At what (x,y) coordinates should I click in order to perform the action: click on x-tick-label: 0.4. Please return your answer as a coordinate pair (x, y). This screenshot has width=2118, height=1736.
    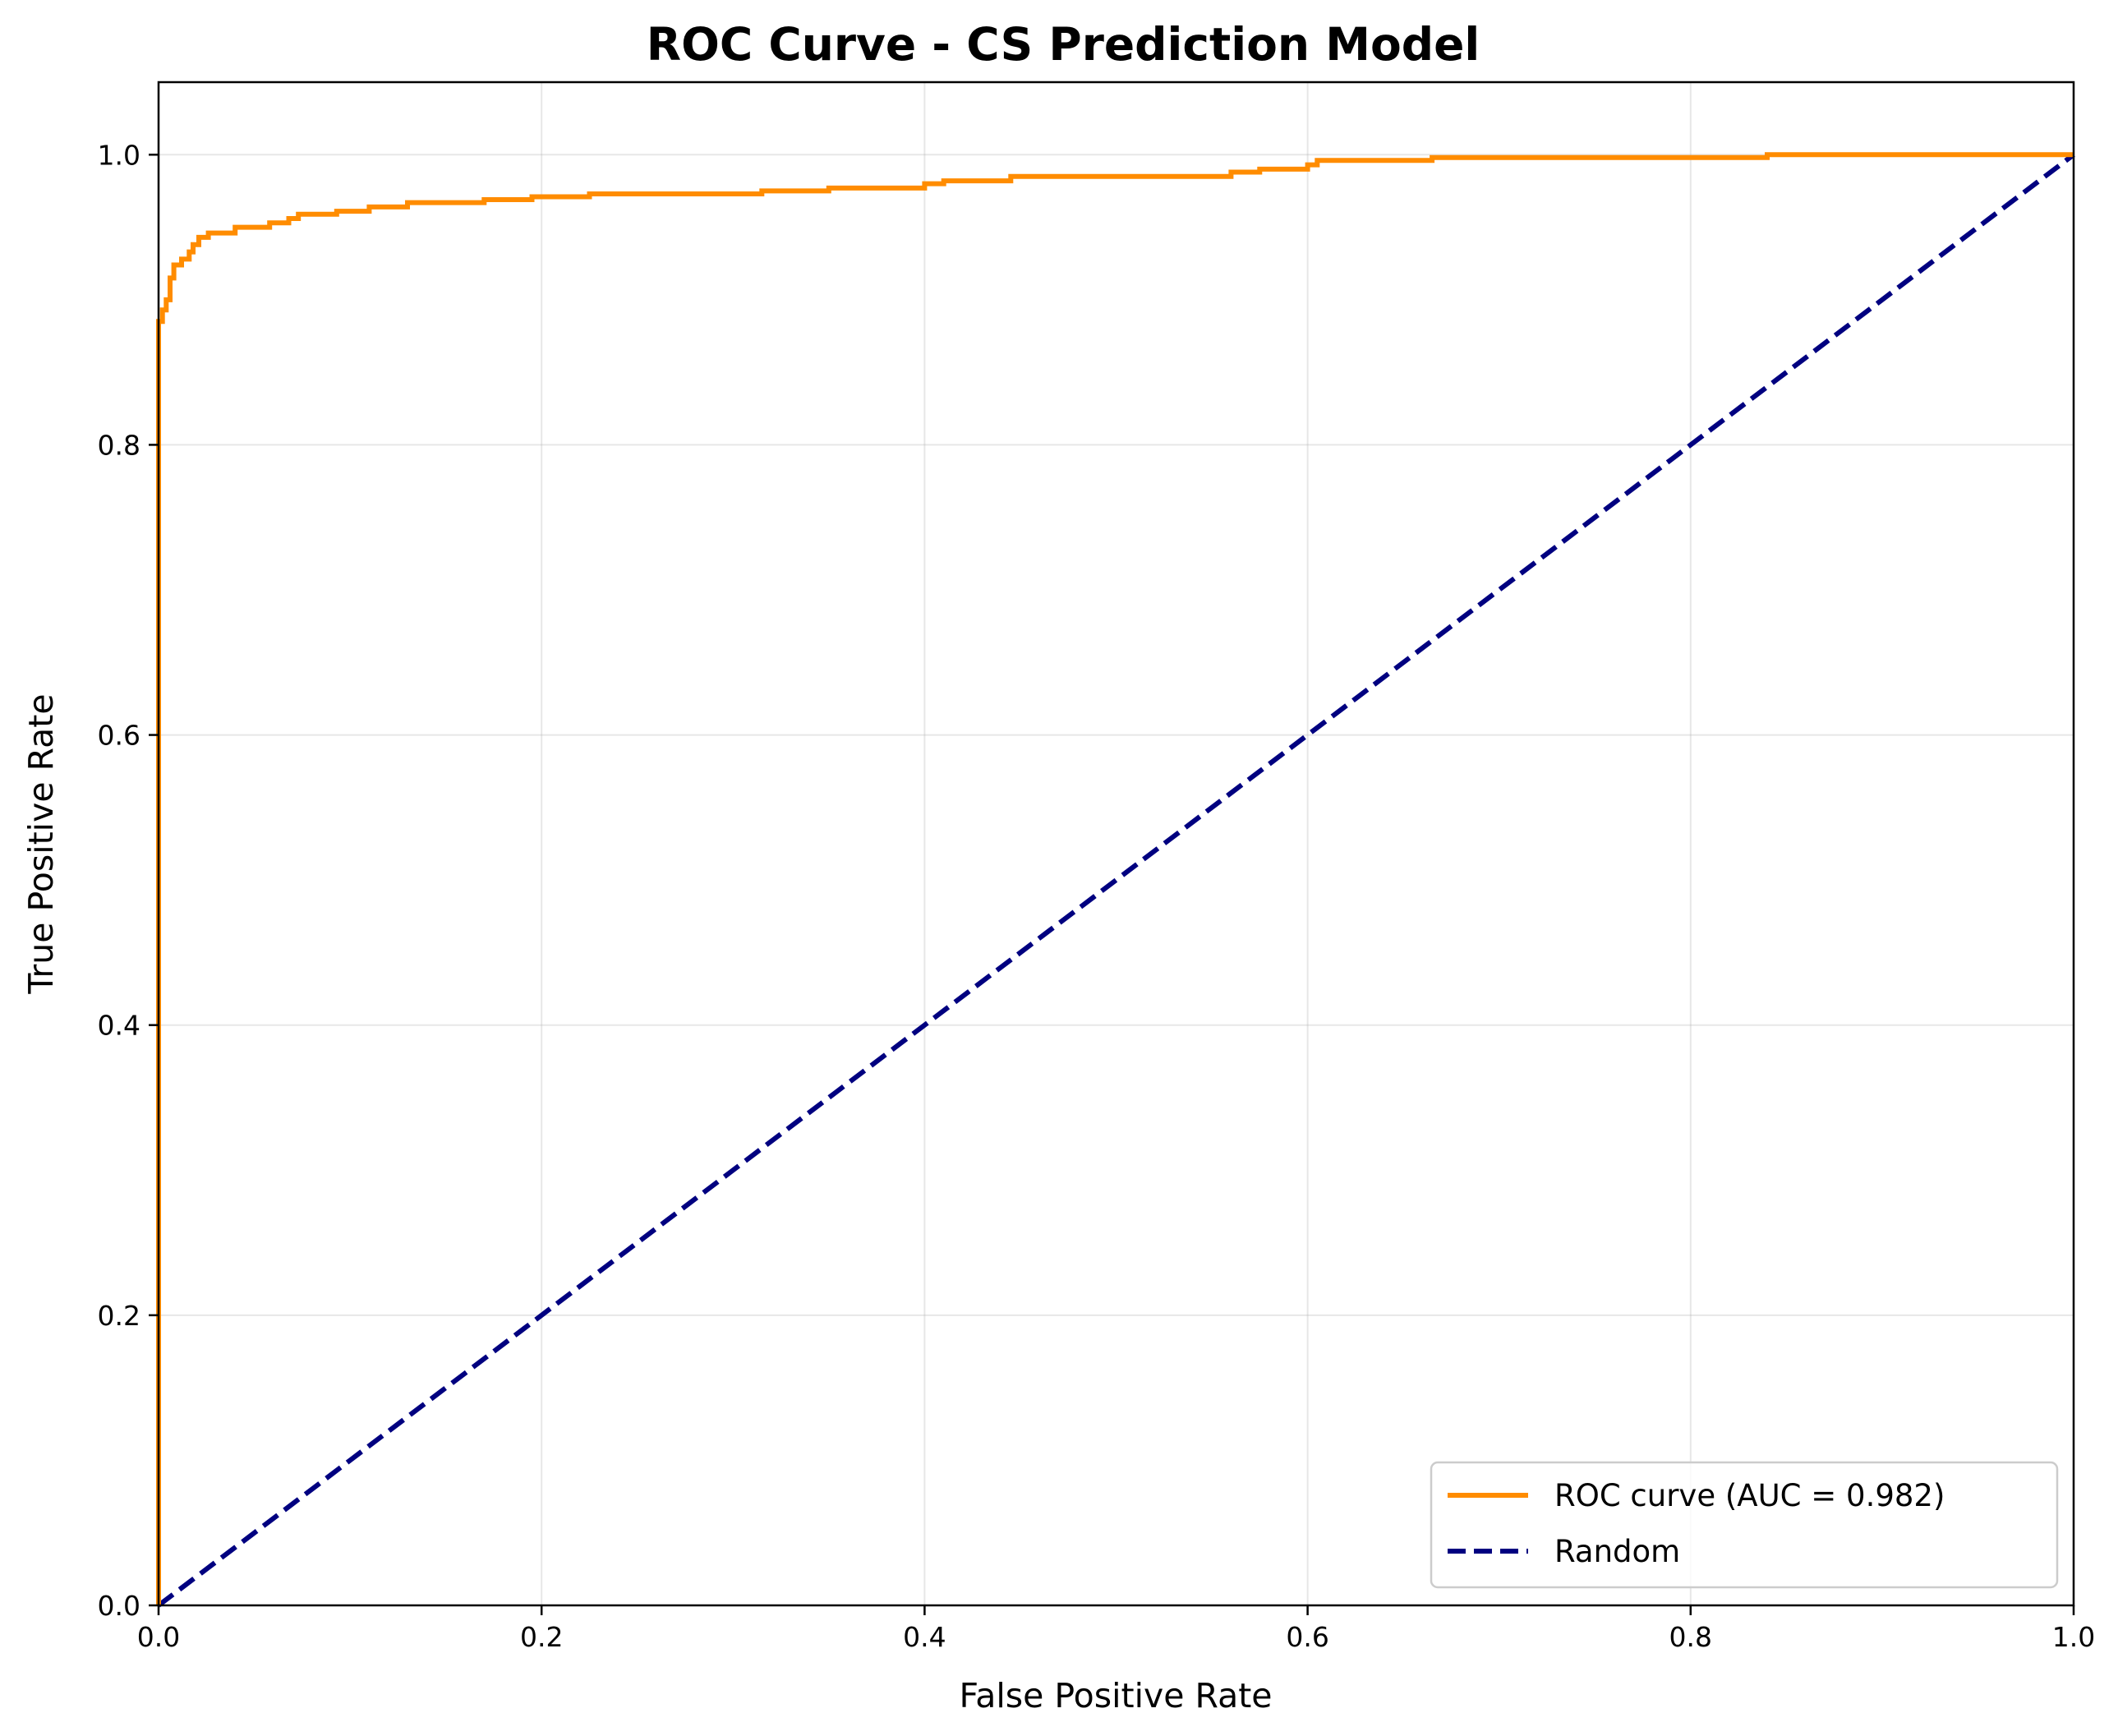
    Looking at the image, I should click on (924, 1637).